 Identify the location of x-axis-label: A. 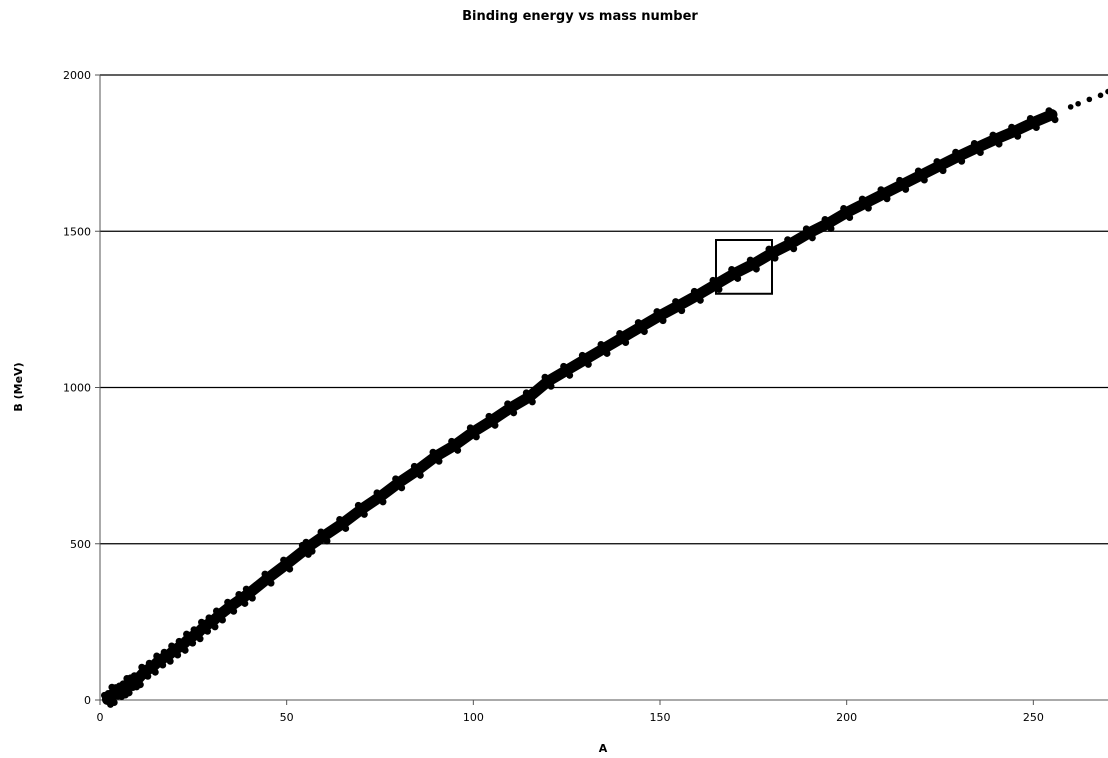
(603, 748).